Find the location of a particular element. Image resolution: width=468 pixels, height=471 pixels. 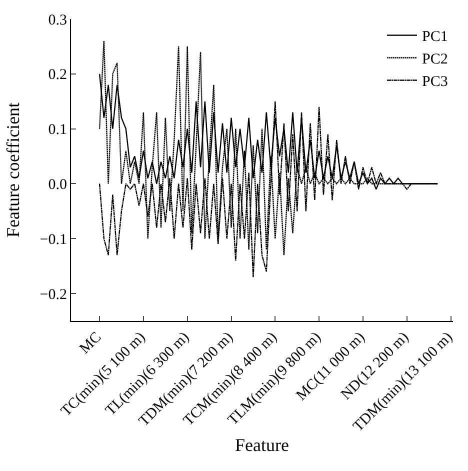

y-axis-title: Feature coefficient is located at coordinates (12, 170).